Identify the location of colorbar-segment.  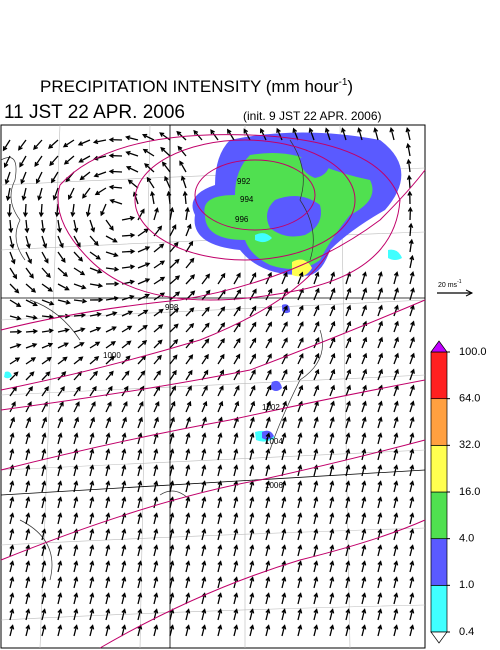
(439, 562).